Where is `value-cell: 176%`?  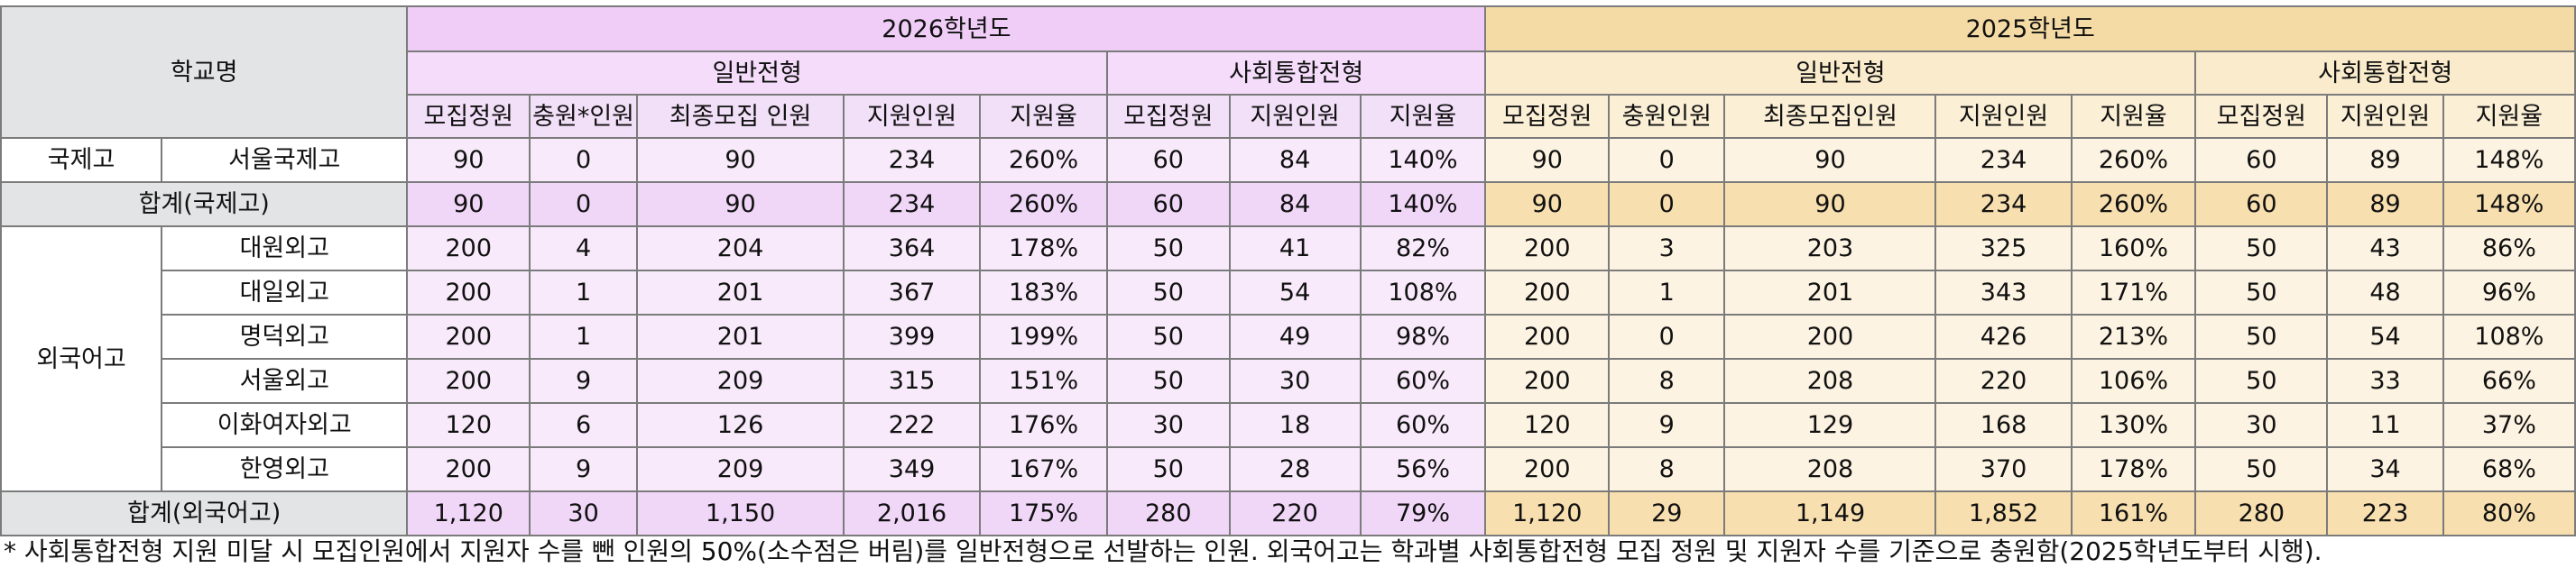
value-cell: 176% is located at coordinates (1043, 425).